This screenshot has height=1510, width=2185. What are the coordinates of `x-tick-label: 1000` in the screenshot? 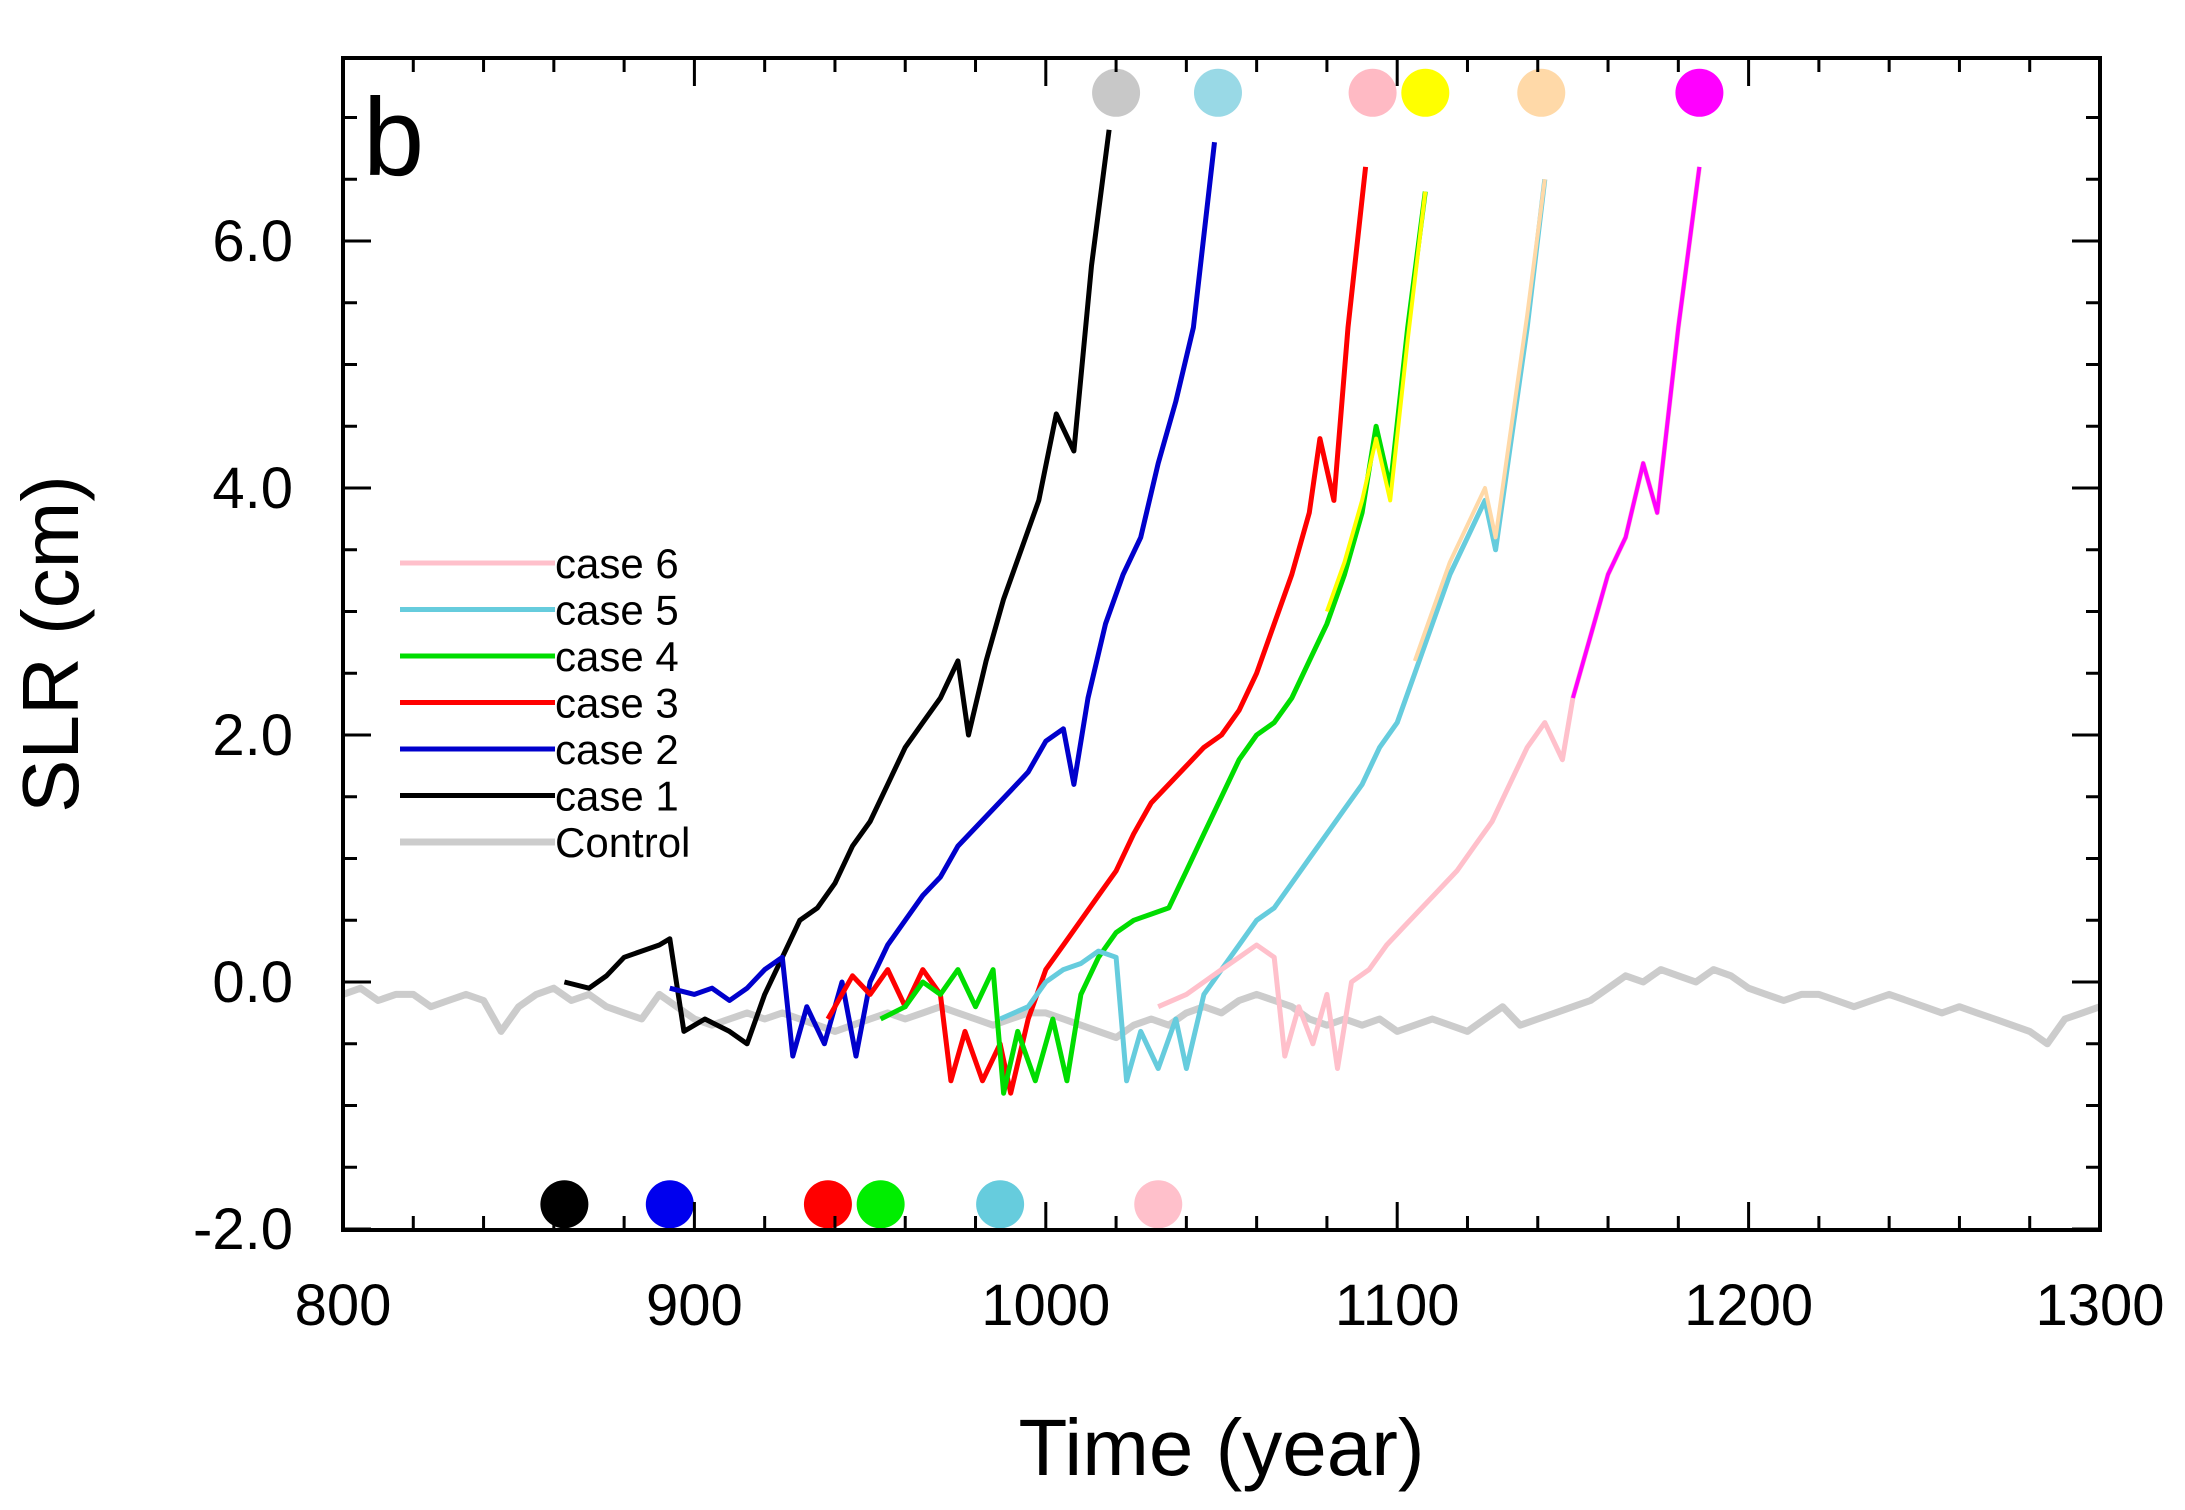 It's located at (1045, 1305).